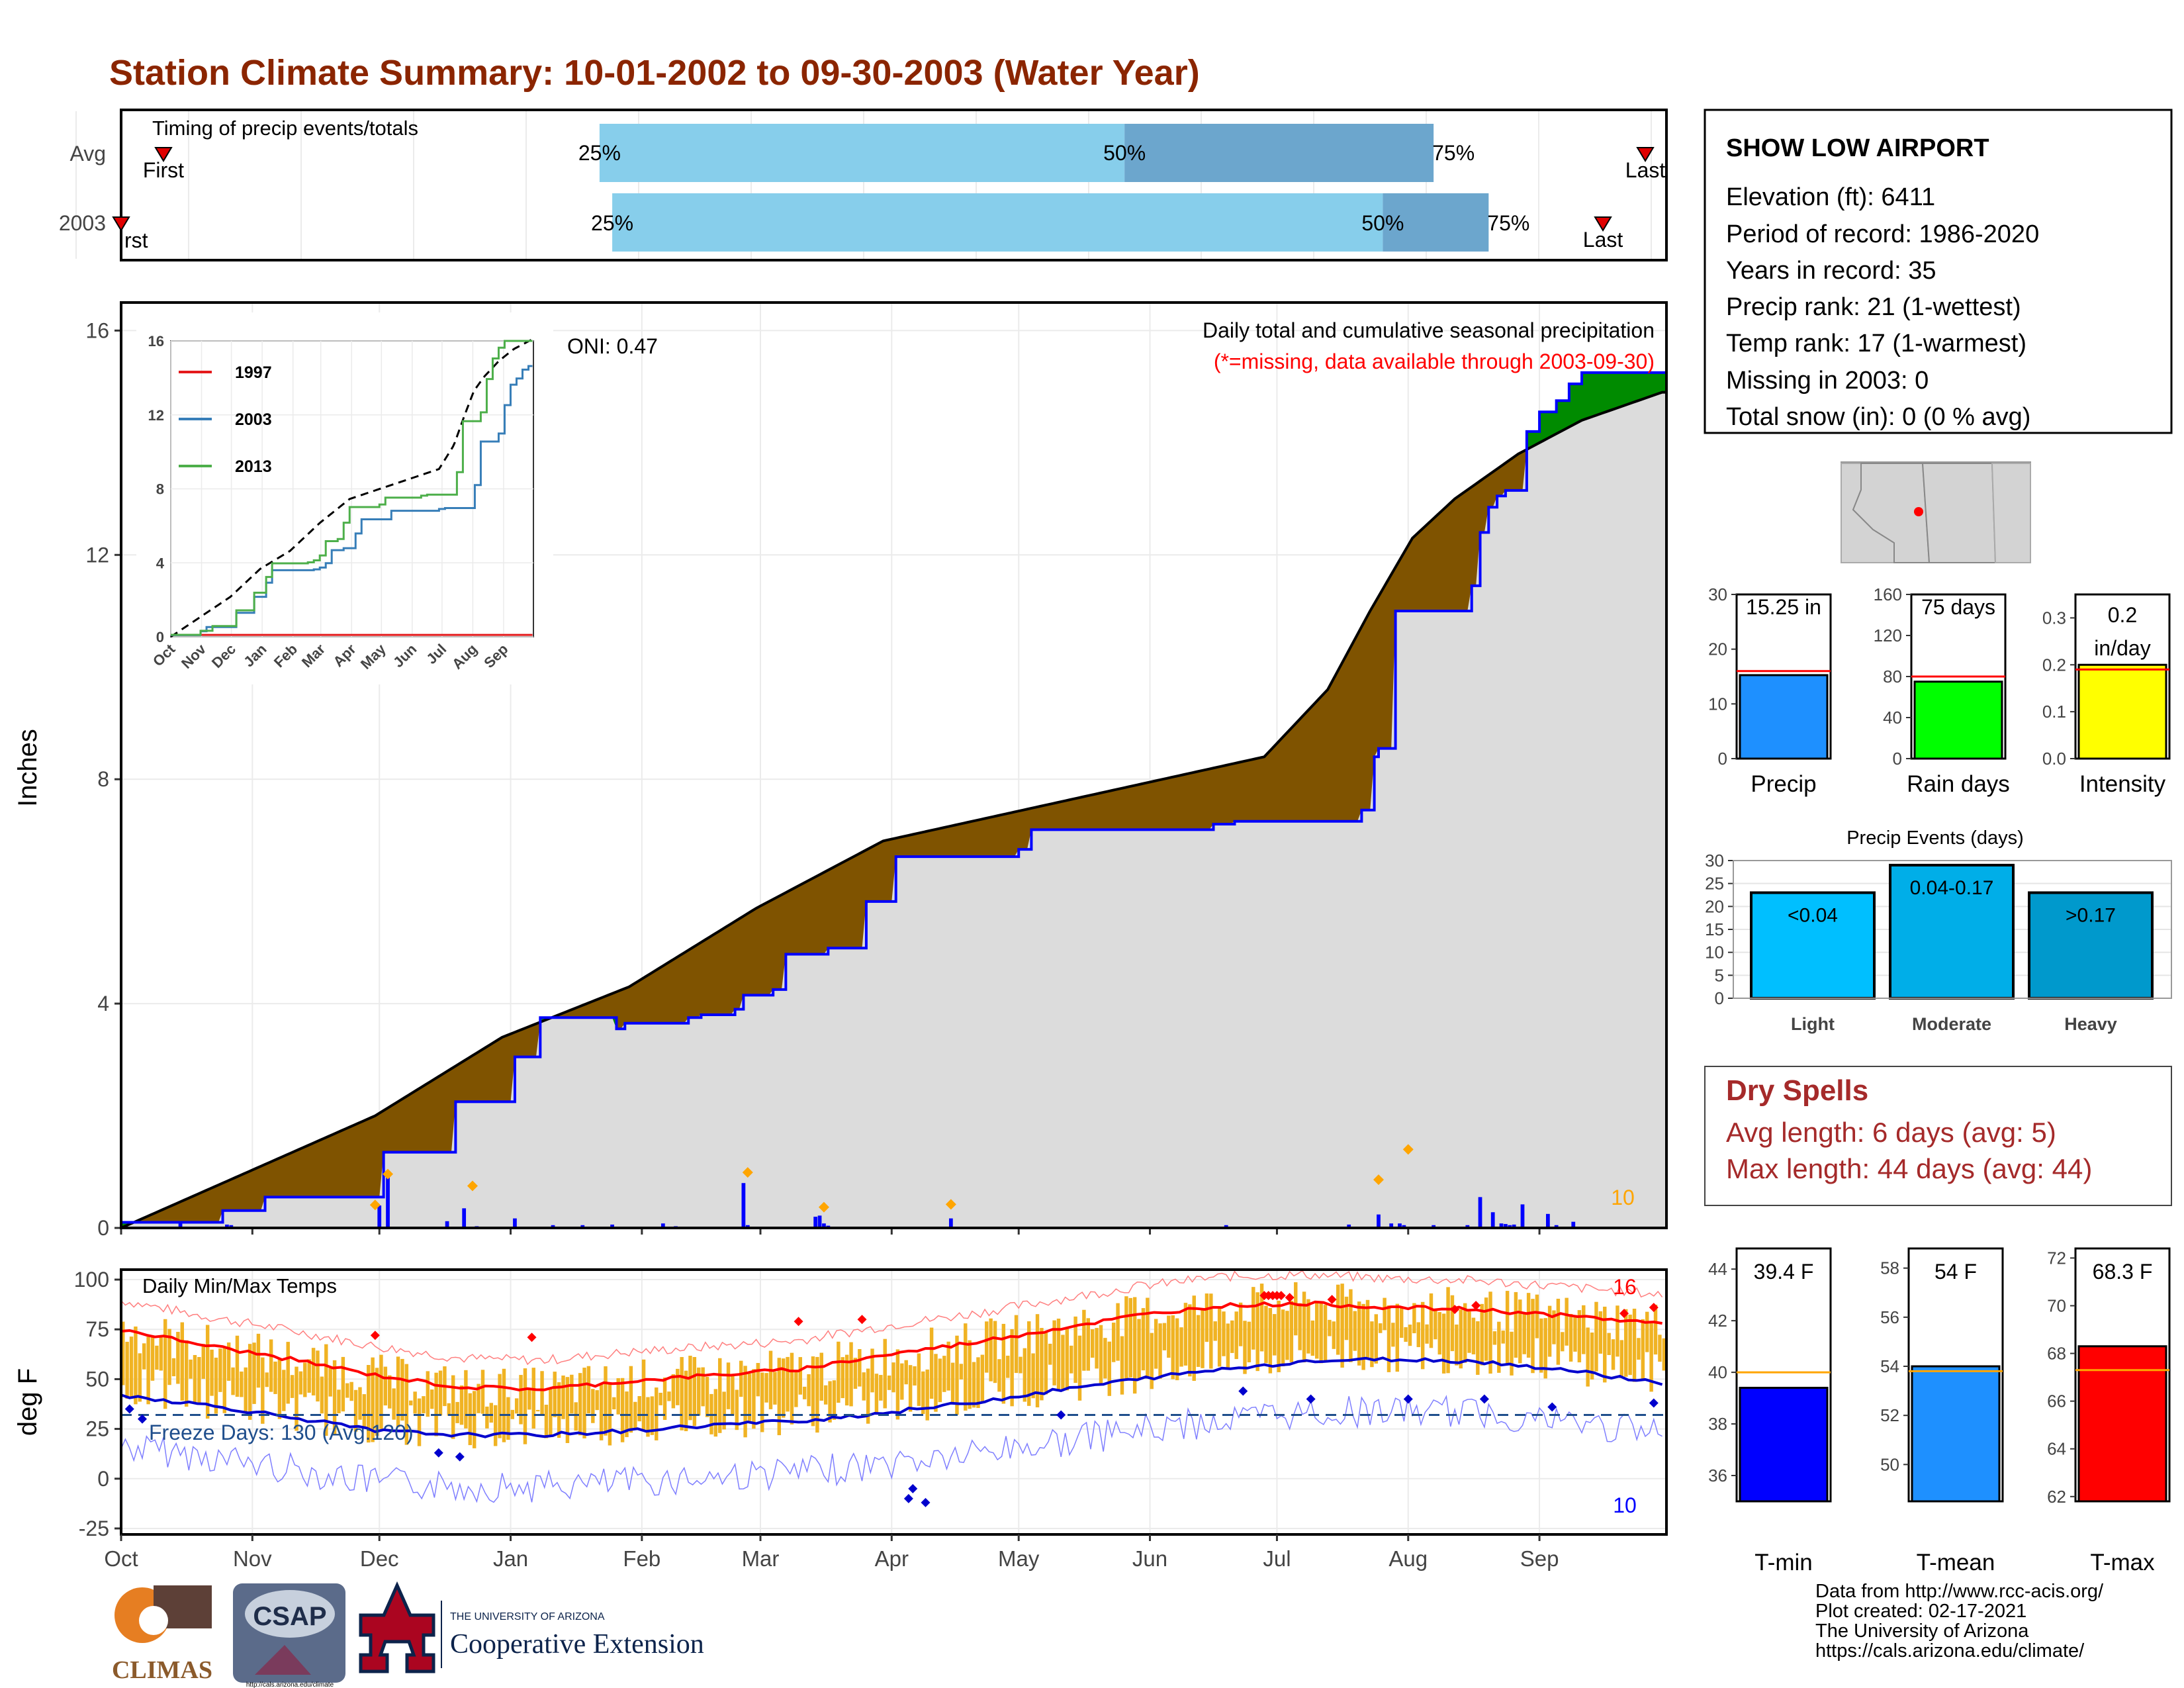  What do you see at coordinates (1956, 1562) in the screenshot?
I see `temp-bar-label: T-mean` at bounding box center [1956, 1562].